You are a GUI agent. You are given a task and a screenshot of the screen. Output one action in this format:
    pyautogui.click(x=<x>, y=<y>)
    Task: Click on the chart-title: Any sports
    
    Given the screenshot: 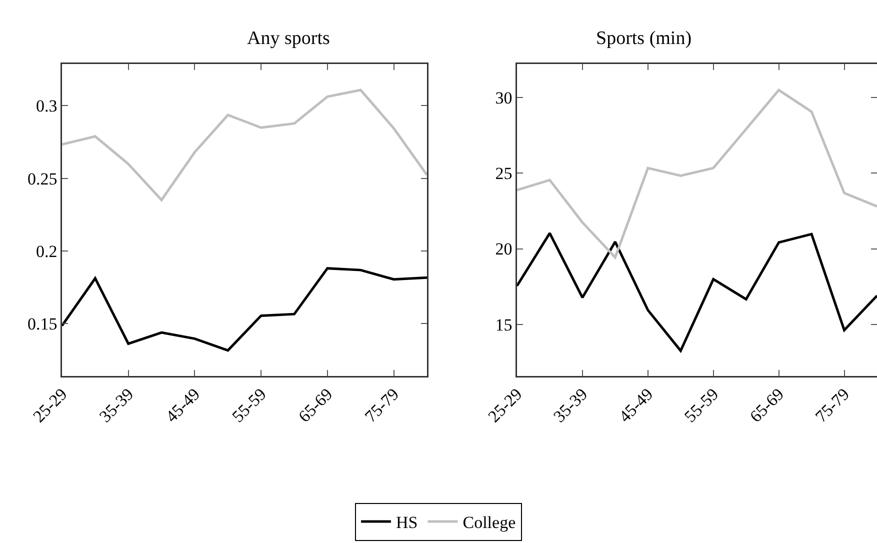 What is the action you would take?
    pyautogui.click(x=288, y=38)
    